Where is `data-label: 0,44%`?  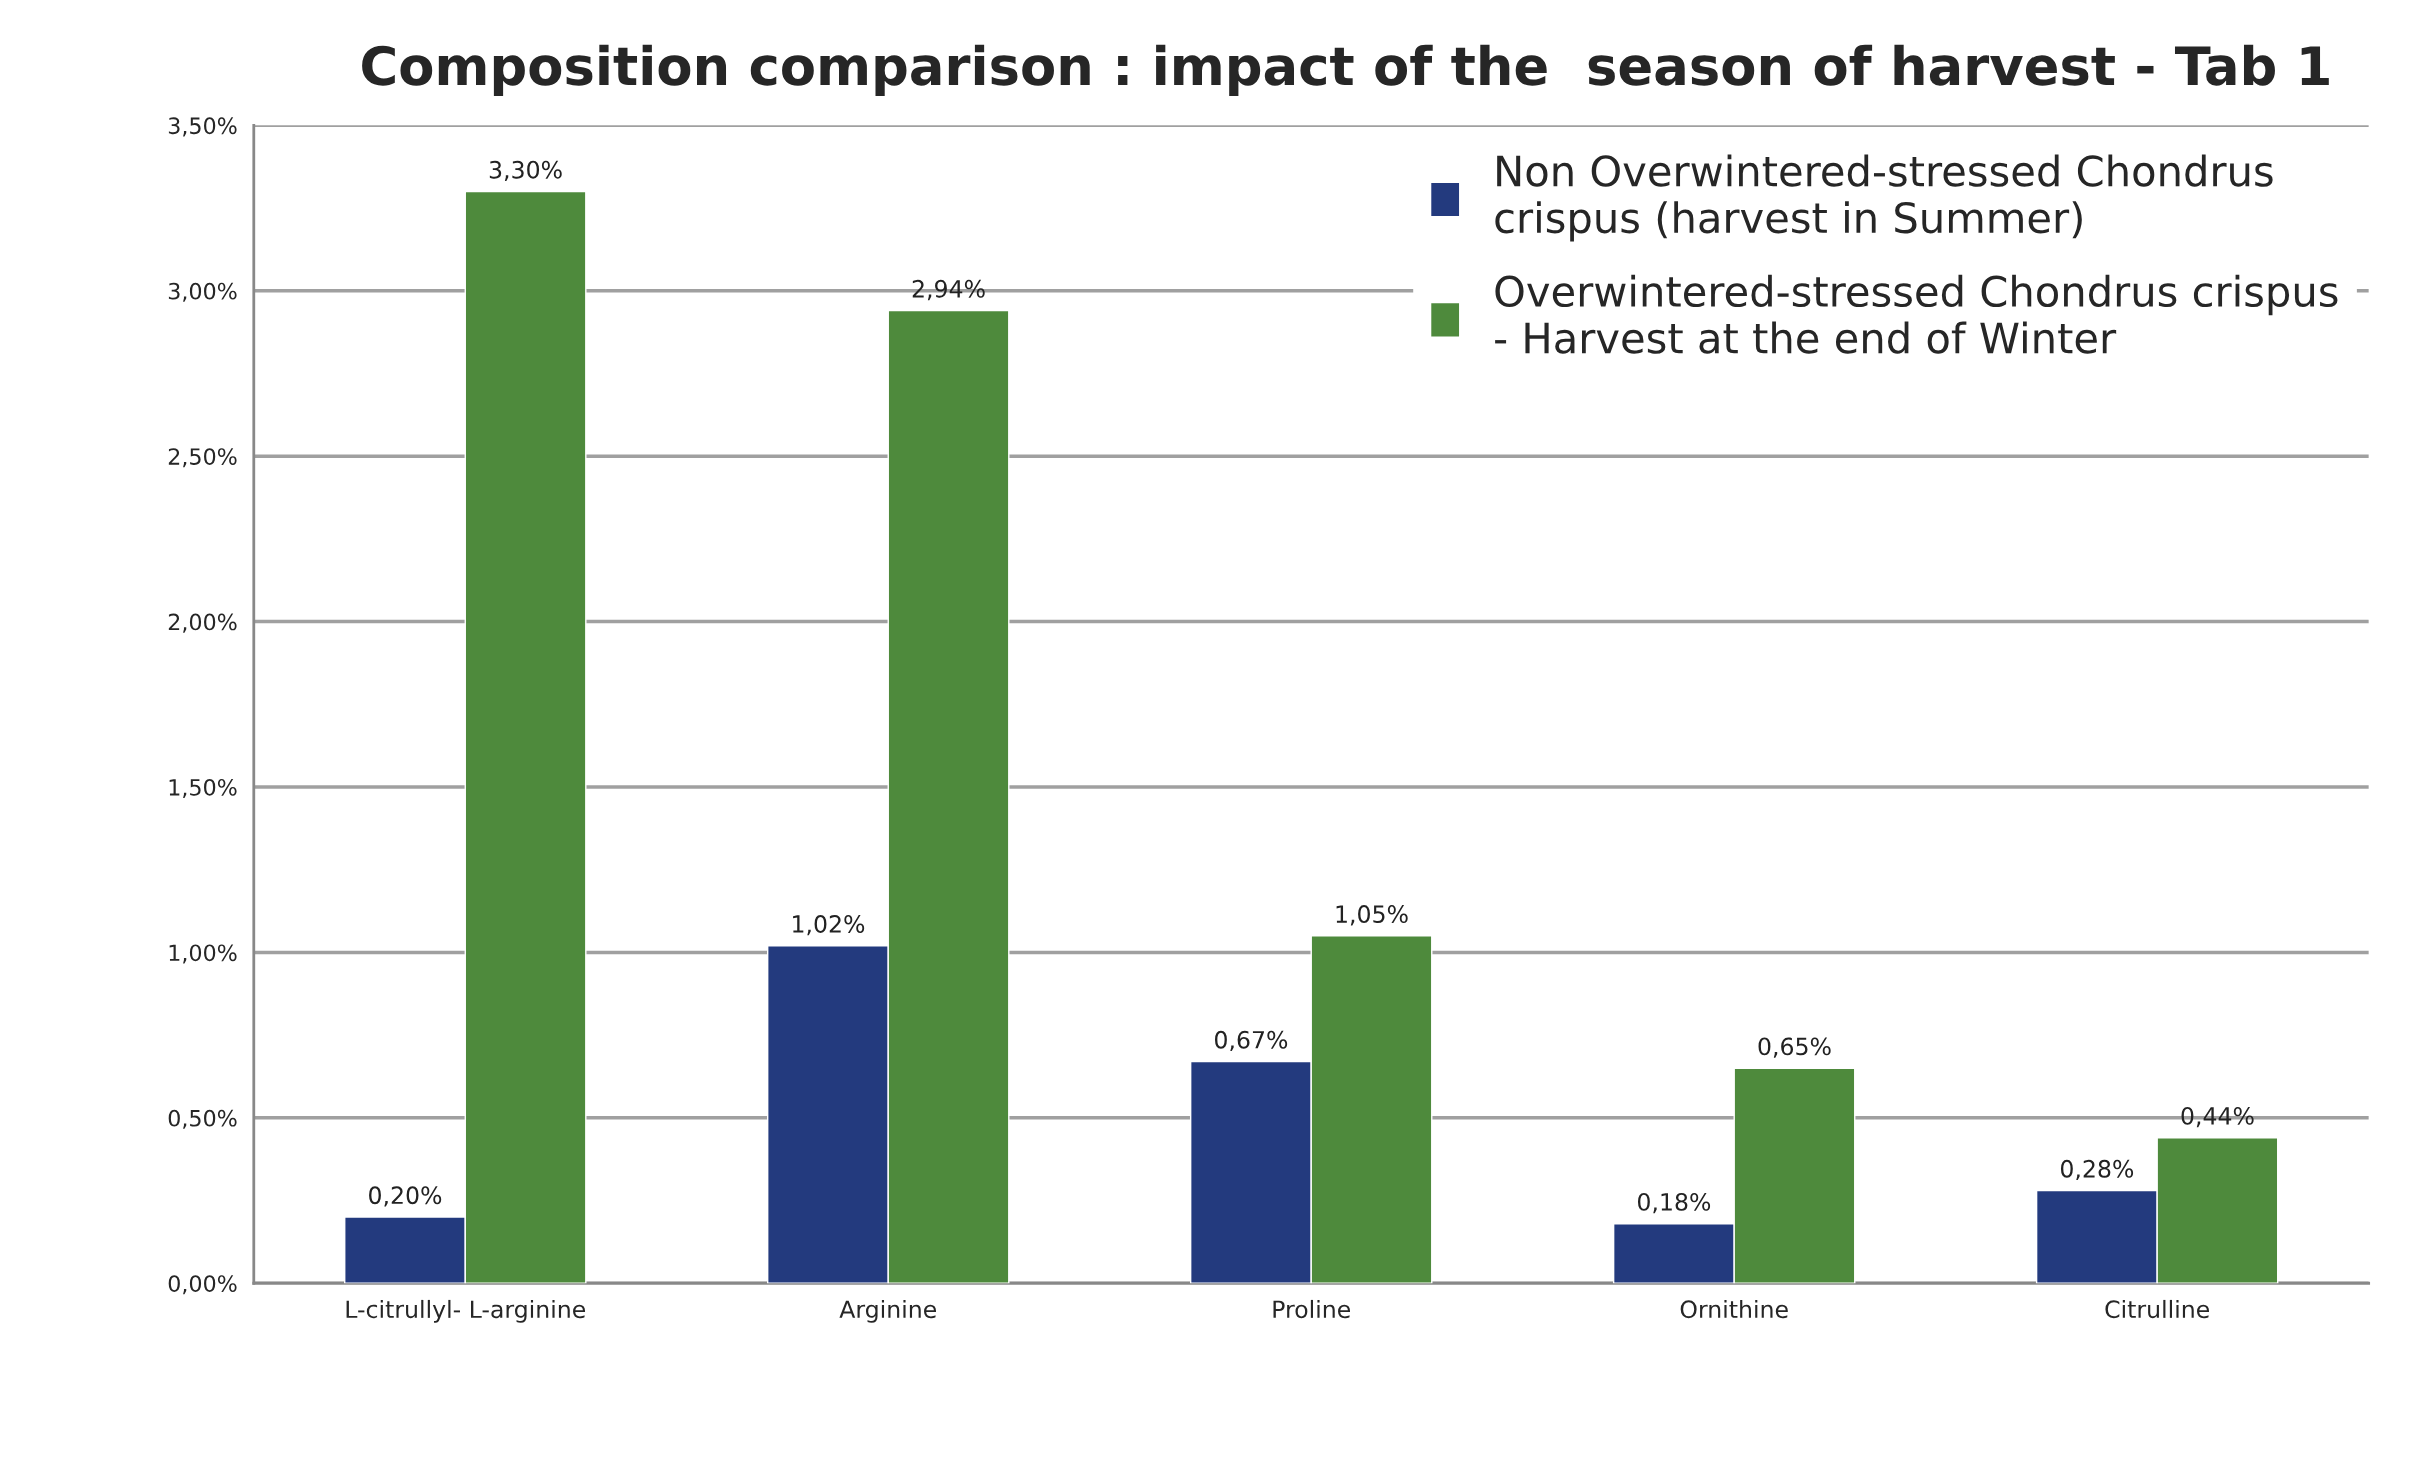 data-label: 0,44% is located at coordinates (2217, 1117).